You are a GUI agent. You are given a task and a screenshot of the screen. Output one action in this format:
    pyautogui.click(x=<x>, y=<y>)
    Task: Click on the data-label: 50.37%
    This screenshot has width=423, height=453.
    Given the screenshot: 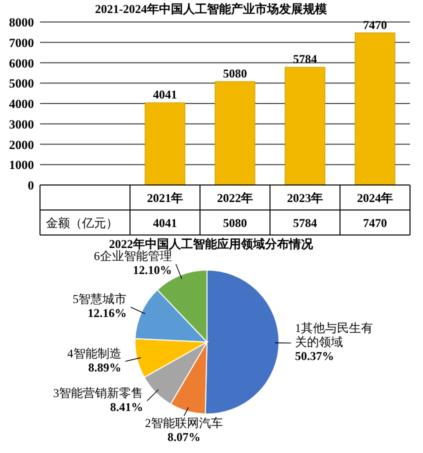 What is the action you would take?
    pyautogui.click(x=314, y=355)
    